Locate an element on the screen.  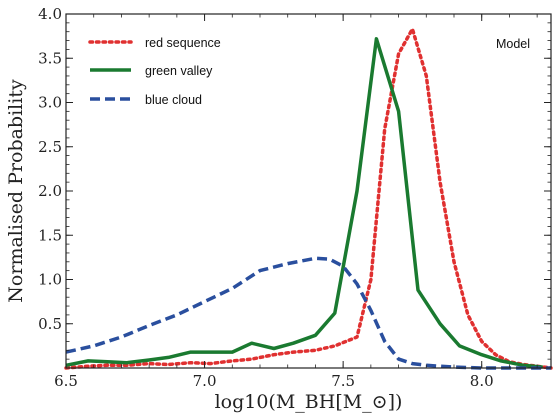
legend-item-red-sequence: red sequence is located at coordinates (154, 43).